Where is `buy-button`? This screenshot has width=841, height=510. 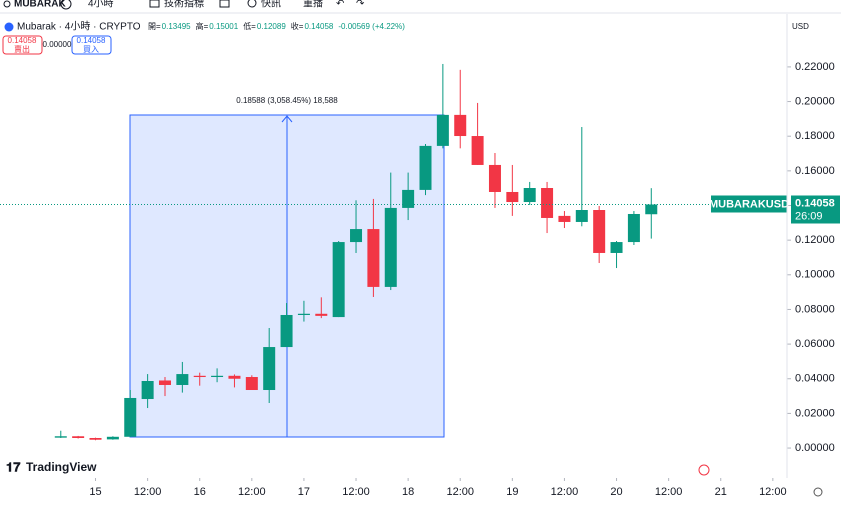
buy-button is located at coordinates (91, 45).